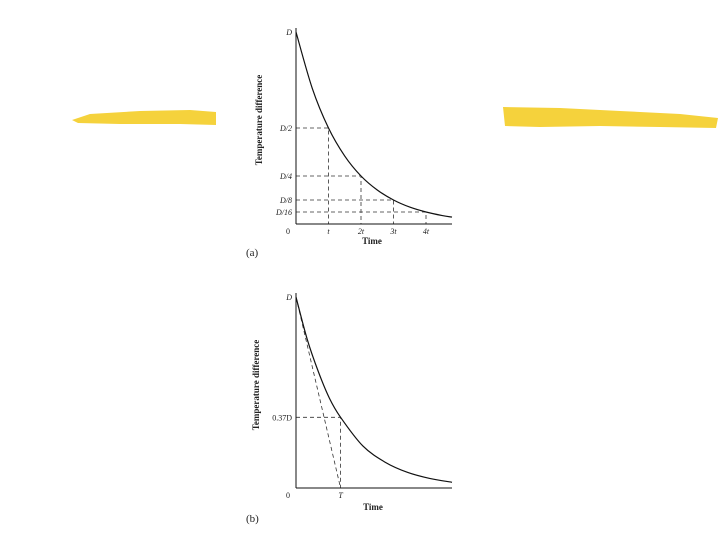  What do you see at coordinates (393, 231) in the screenshot?
I see `chart-a-x-tick-label: 3t` at bounding box center [393, 231].